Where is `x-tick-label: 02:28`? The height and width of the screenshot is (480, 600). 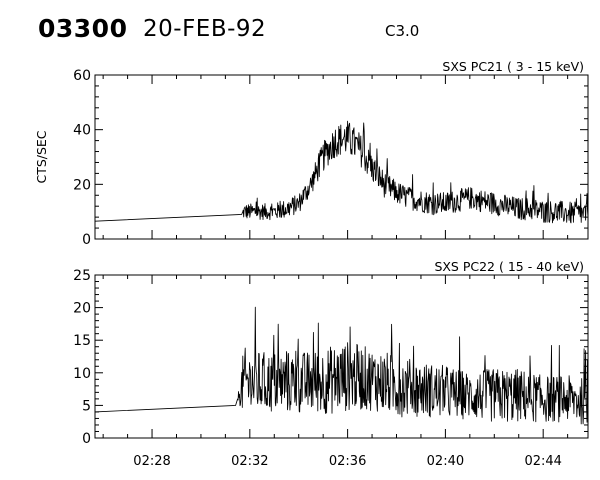 x-tick-label: 02:28 is located at coordinates (151, 461).